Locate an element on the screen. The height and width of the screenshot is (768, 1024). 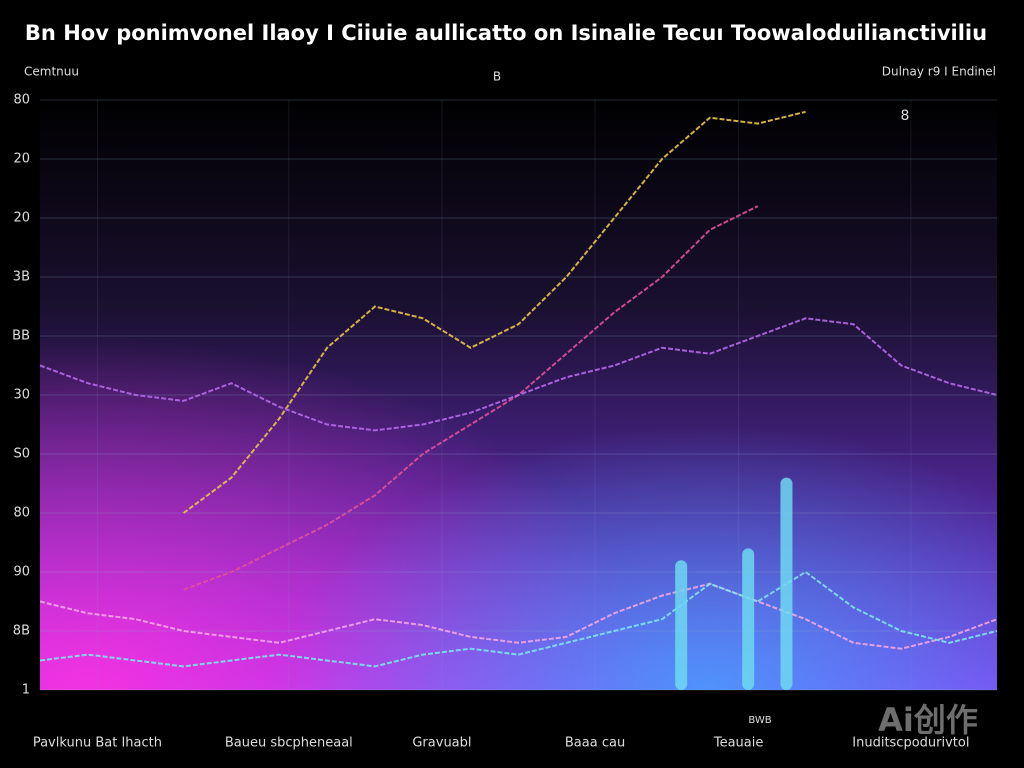
y-tick-label: 8B is located at coordinates (21, 631).